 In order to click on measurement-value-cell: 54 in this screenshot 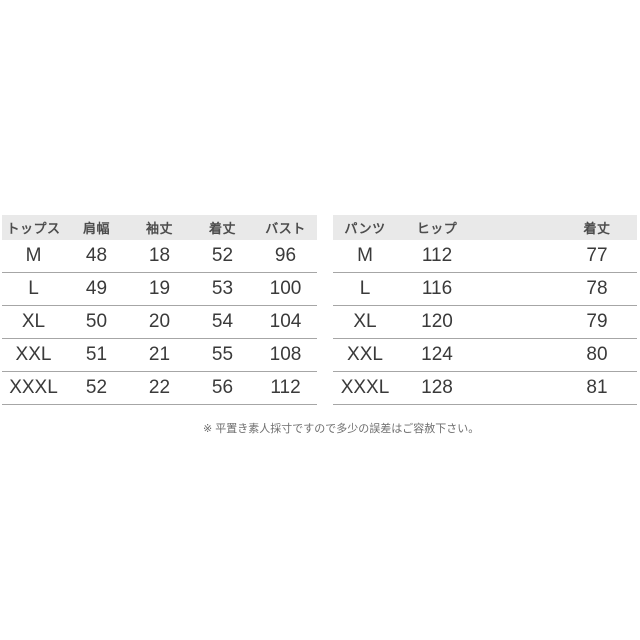, I will do `click(222, 322)`.